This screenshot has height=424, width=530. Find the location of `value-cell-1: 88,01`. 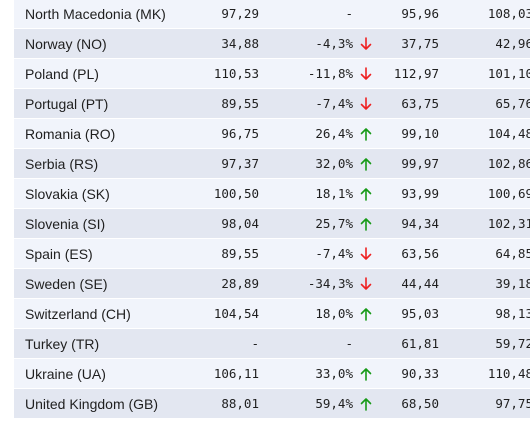

value-cell-1: 88,01 is located at coordinates (223, 403).